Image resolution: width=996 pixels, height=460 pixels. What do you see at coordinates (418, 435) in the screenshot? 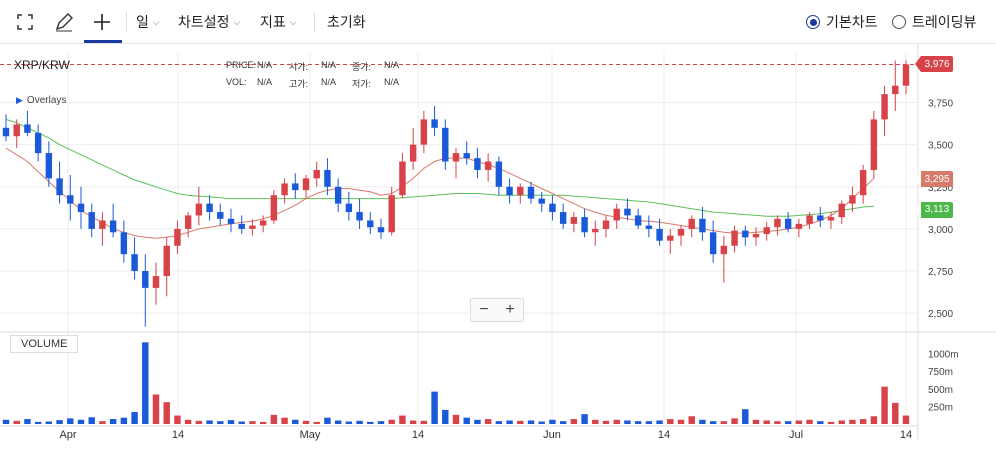
I see `time-tick-label: 14` at bounding box center [418, 435].